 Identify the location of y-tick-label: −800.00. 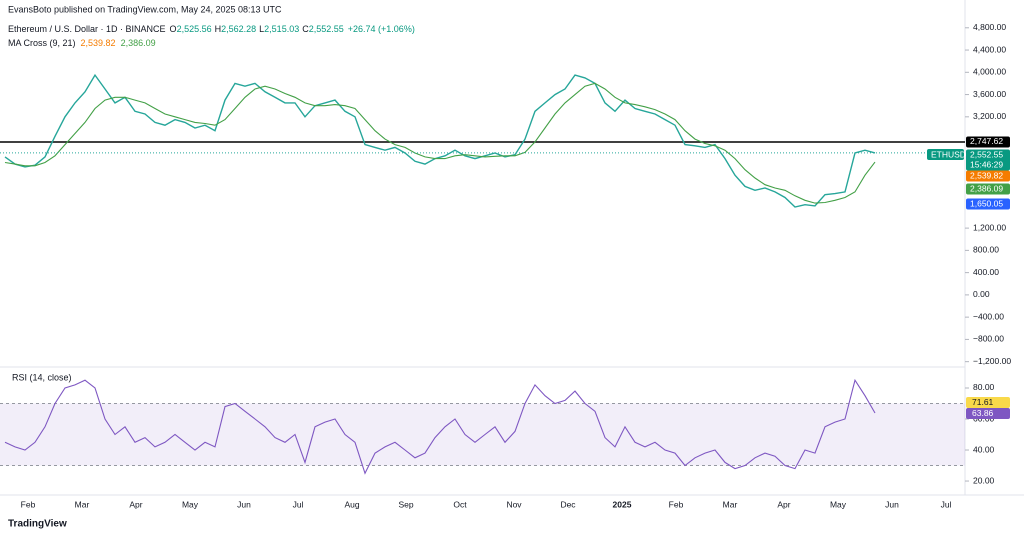
(988, 339).